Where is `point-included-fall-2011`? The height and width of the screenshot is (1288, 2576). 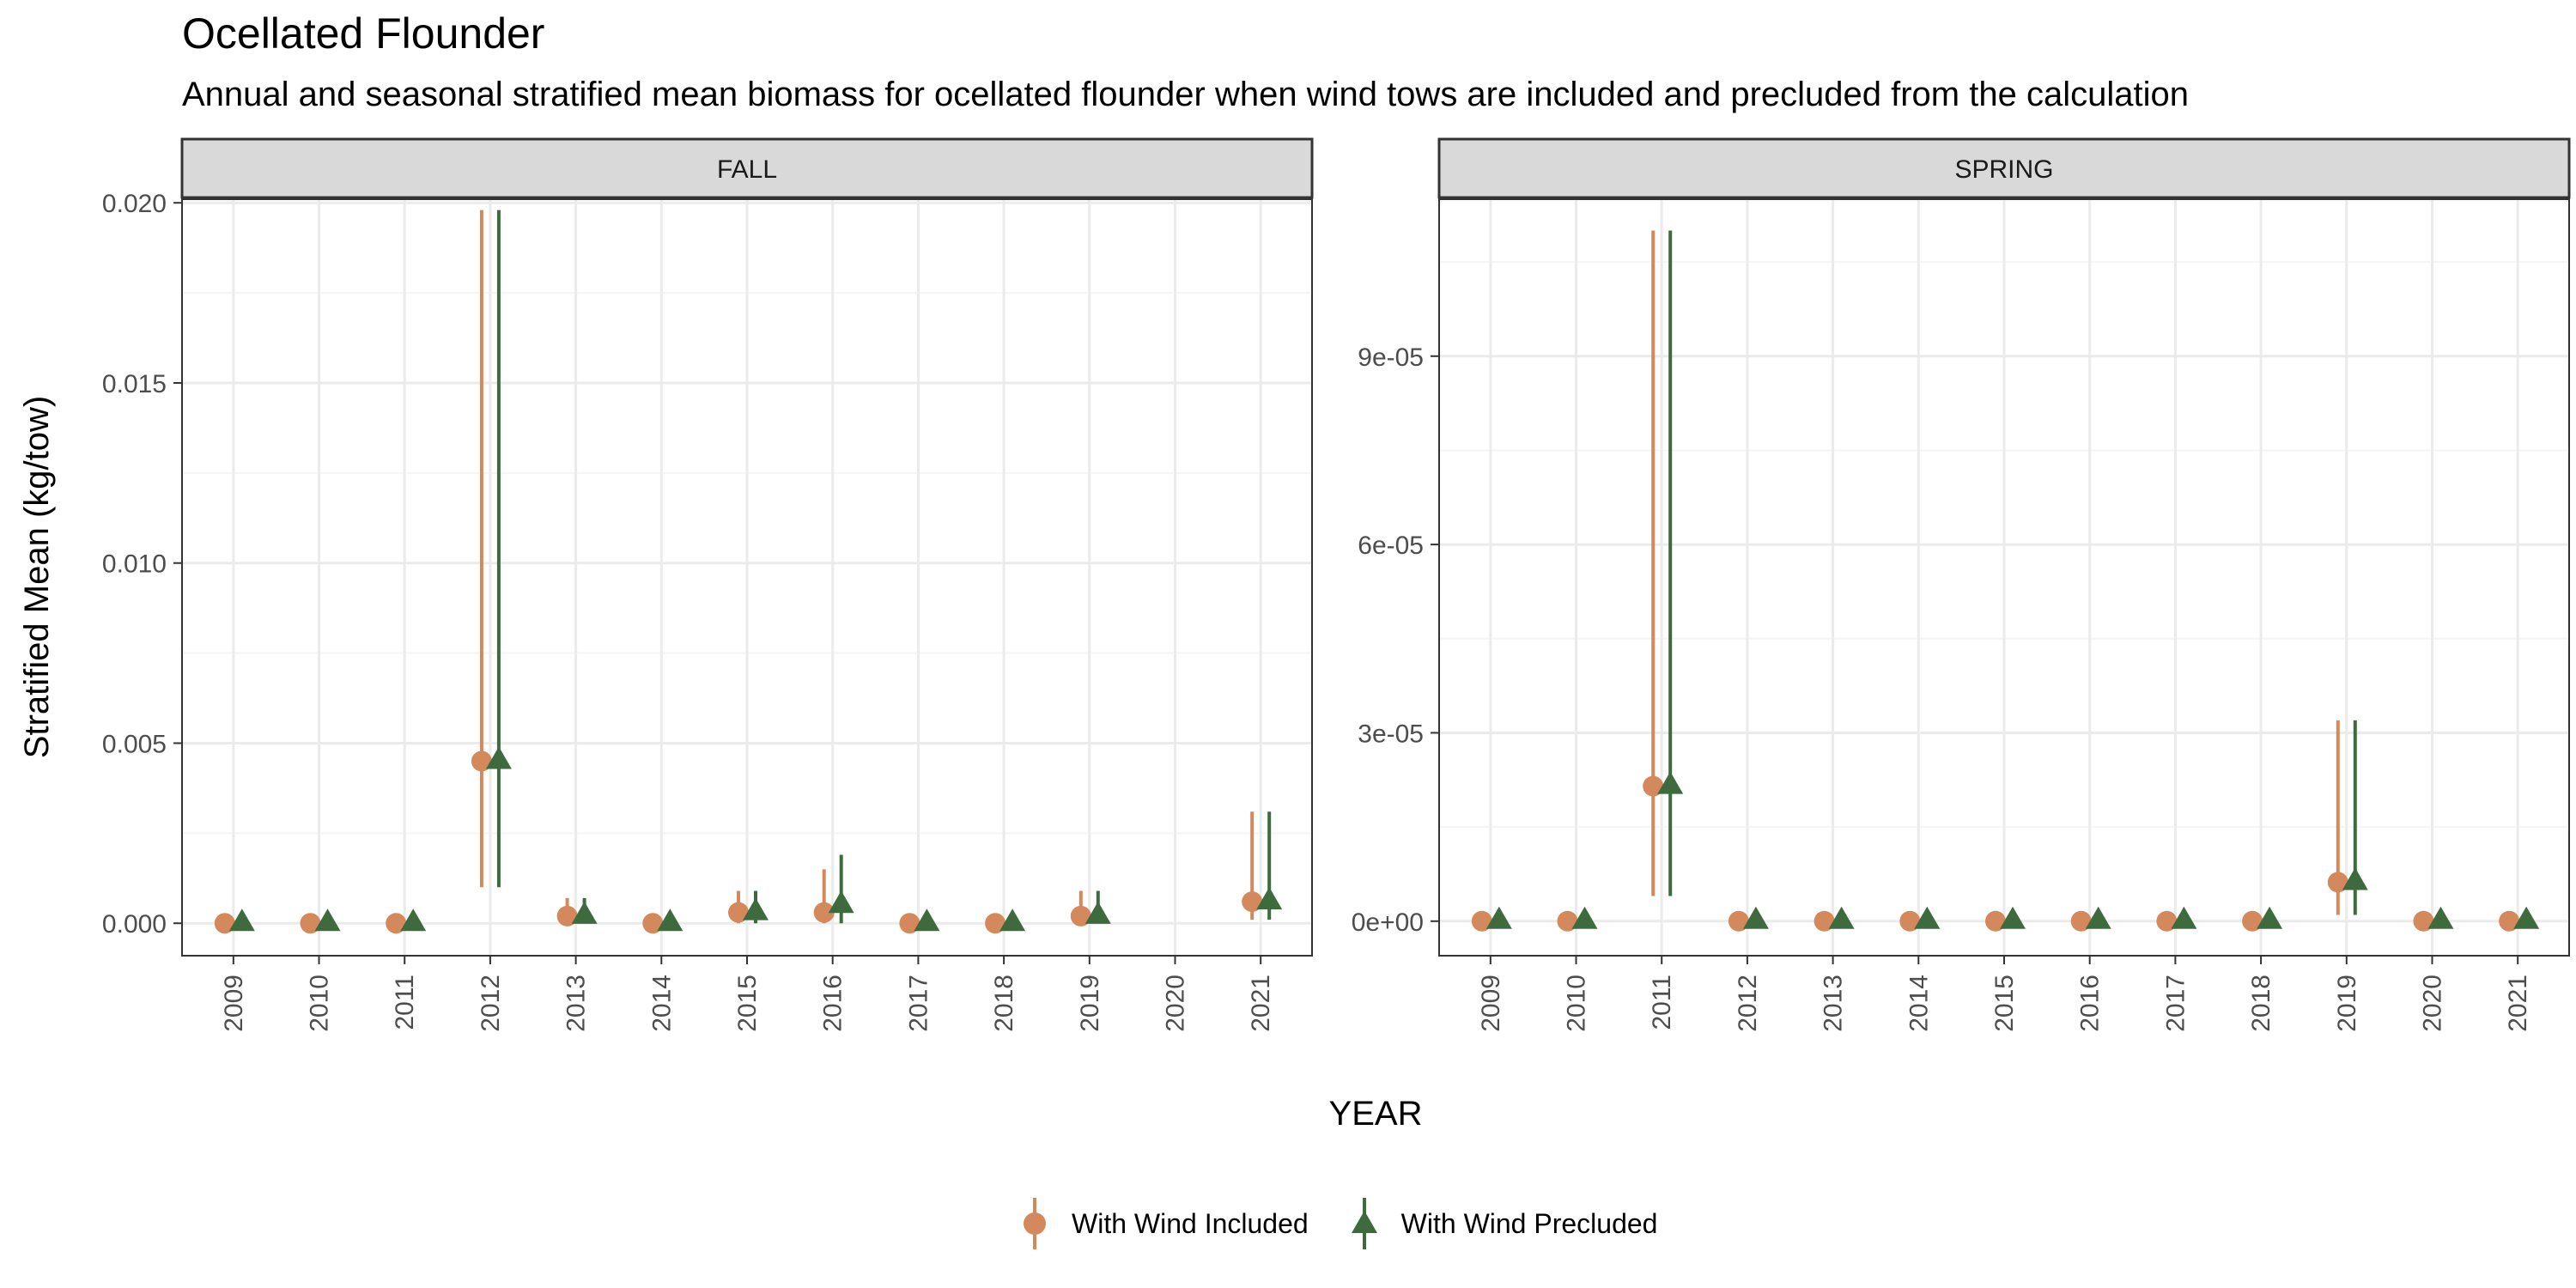
point-included-fall-2011 is located at coordinates (397, 924).